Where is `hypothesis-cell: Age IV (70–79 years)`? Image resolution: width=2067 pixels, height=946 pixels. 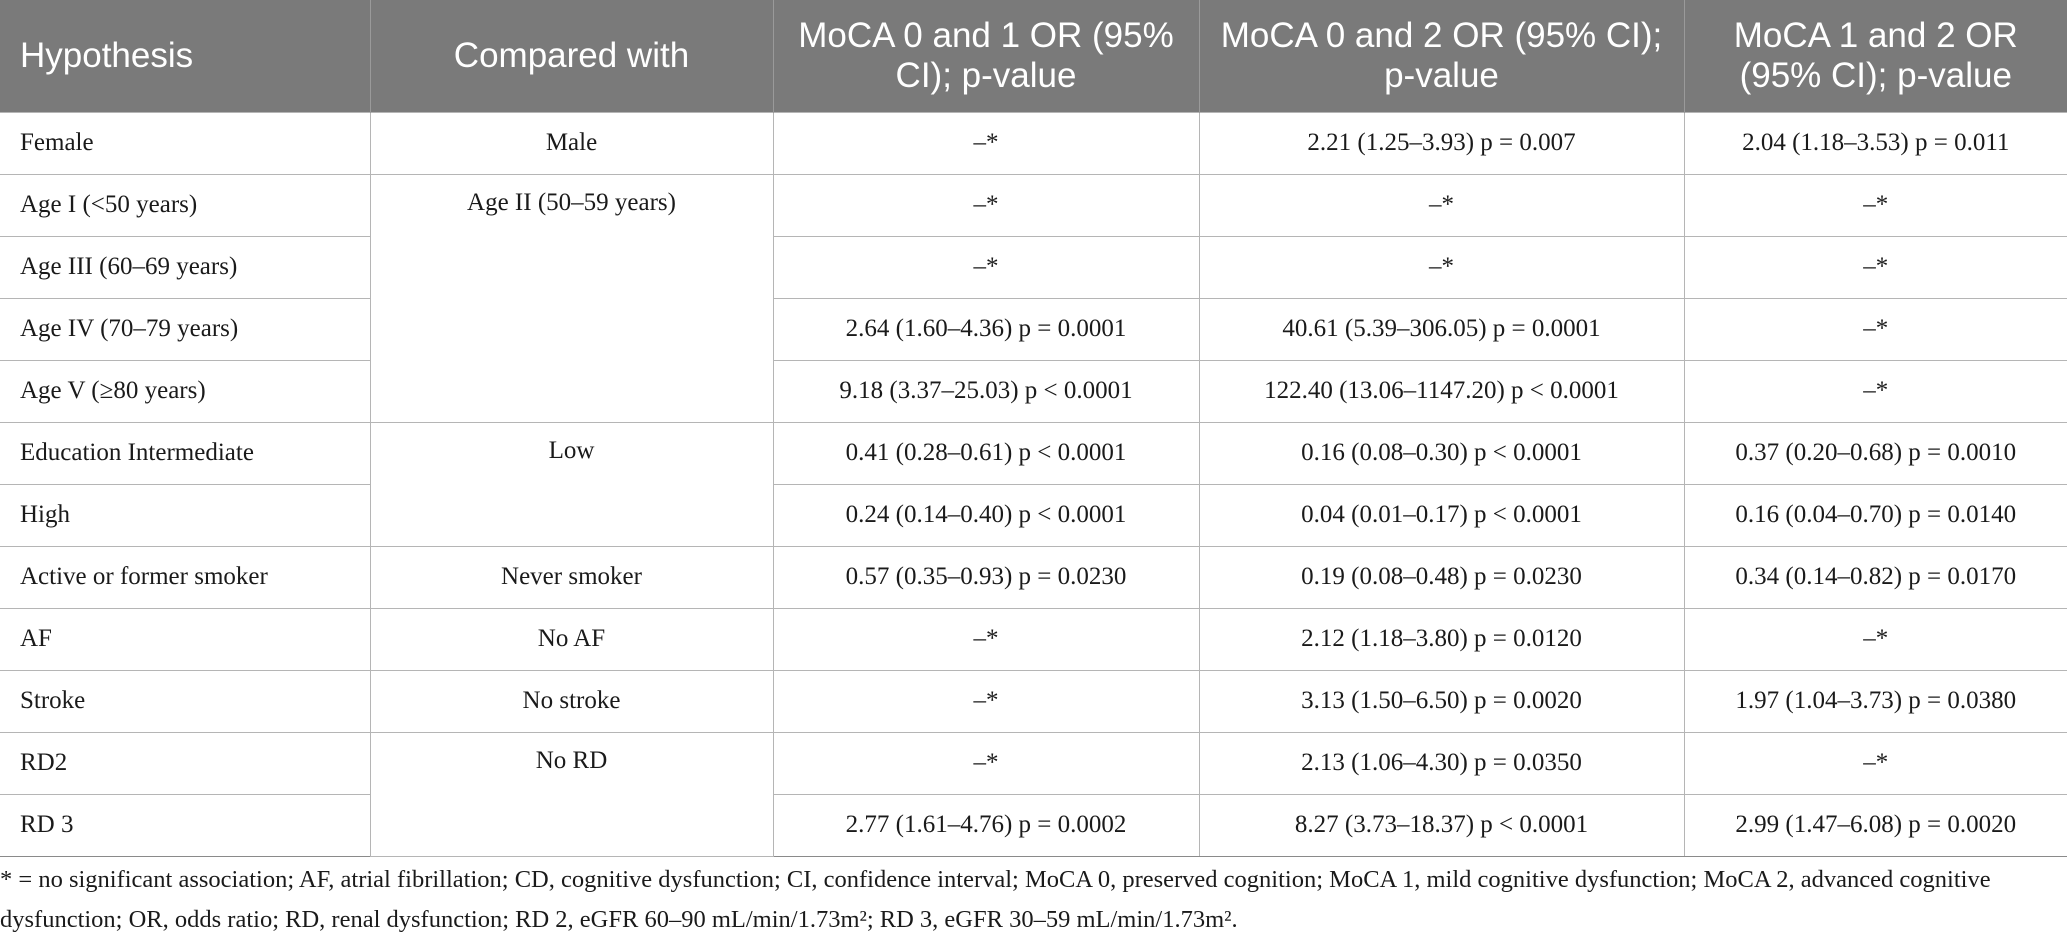
hypothesis-cell: Age IV (70–79 years) is located at coordinates (185, 329).